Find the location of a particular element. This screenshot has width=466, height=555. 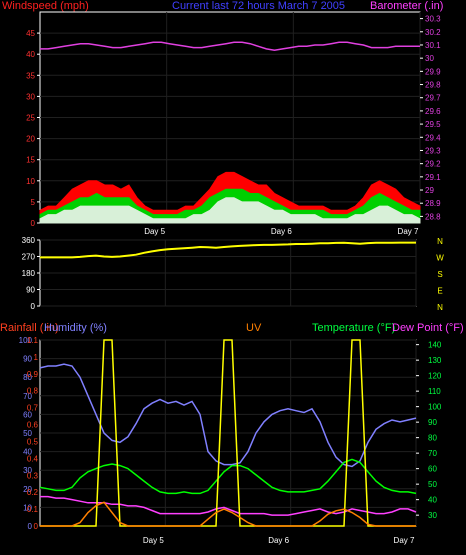

temperature-tick: 90 is located at coordinates (432, 422).